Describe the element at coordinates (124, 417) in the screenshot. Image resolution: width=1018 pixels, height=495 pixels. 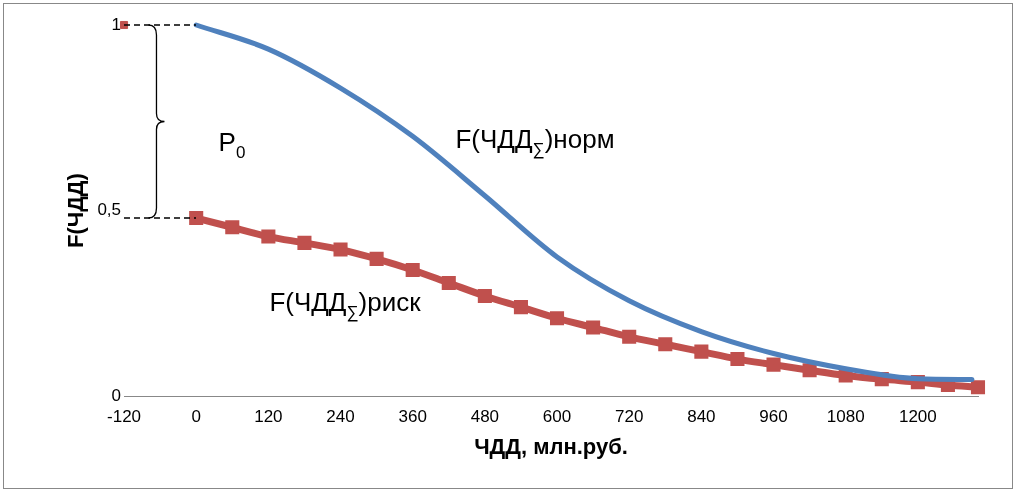
I see `x-tick-label: -120` at that location.